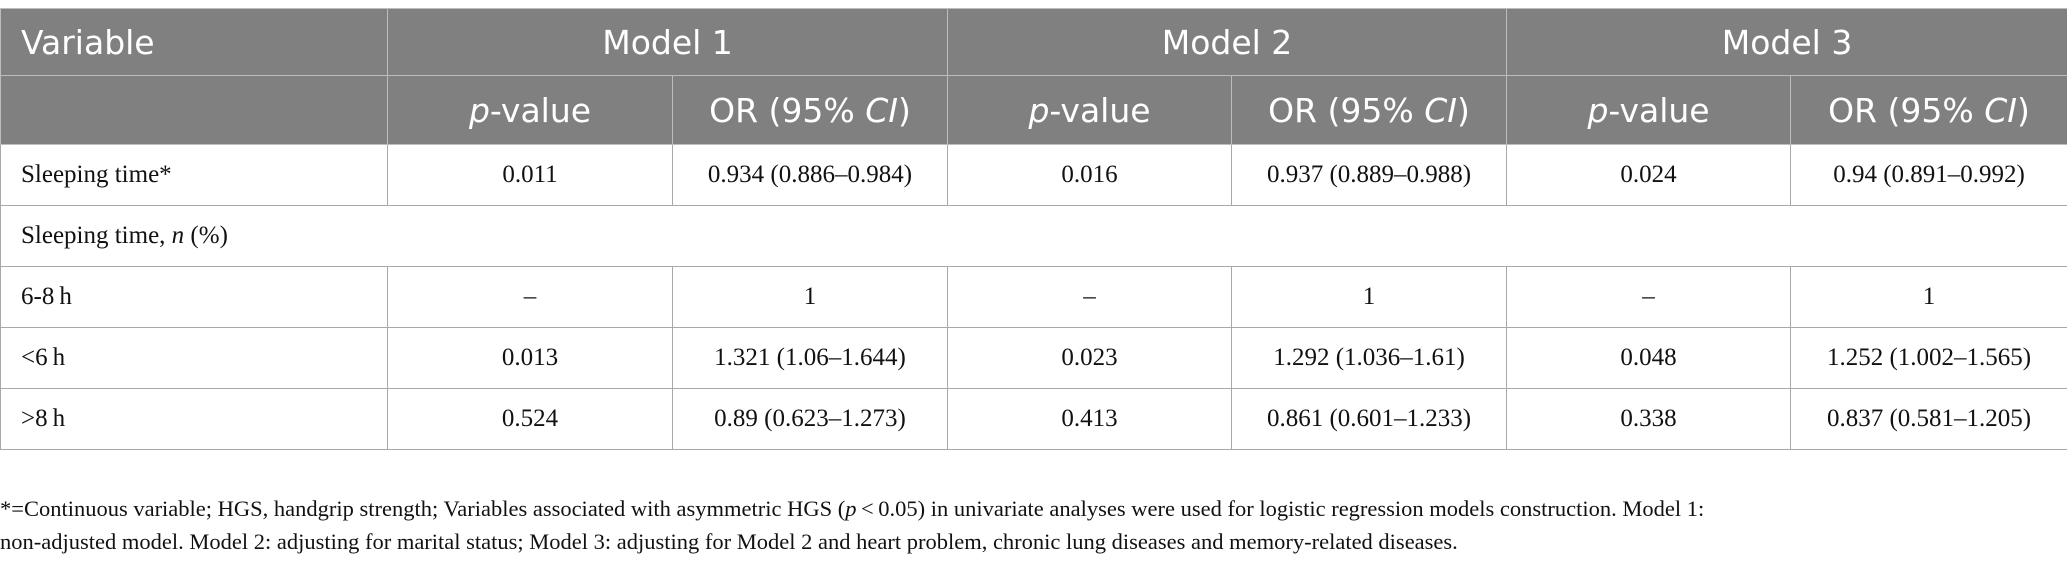 This screenshot has width=2067, height=572. Describe the element at coordinates (1369, 175) in the screenshot. I see `cell-or-ci: 0.937 (0.889–0.988)` at that location.